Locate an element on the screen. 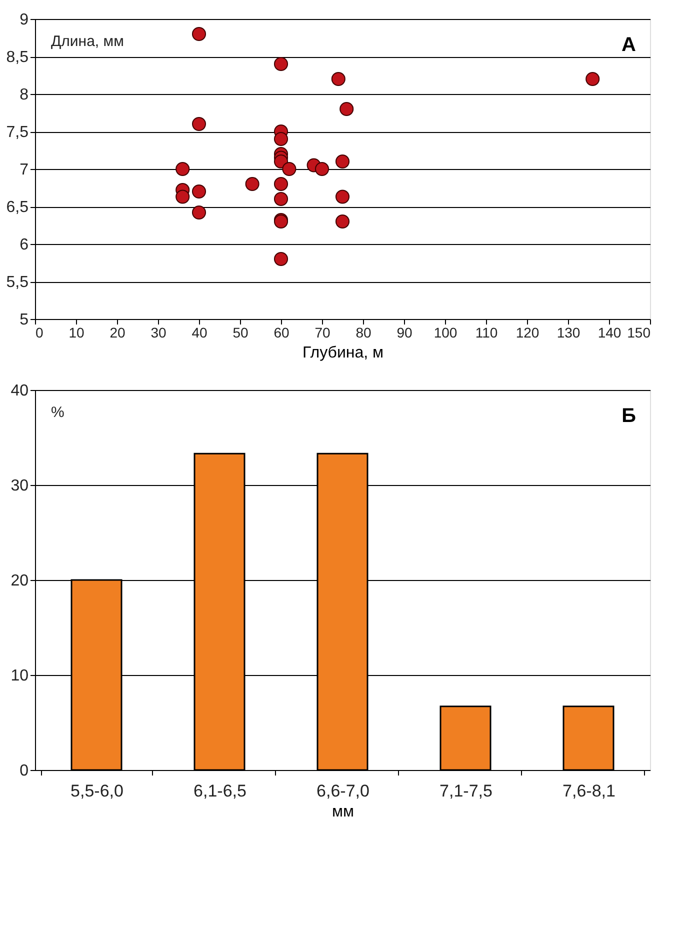 The width and height of the screenshot is (696, 927). annotation: А is located at coordinates (629, 45).